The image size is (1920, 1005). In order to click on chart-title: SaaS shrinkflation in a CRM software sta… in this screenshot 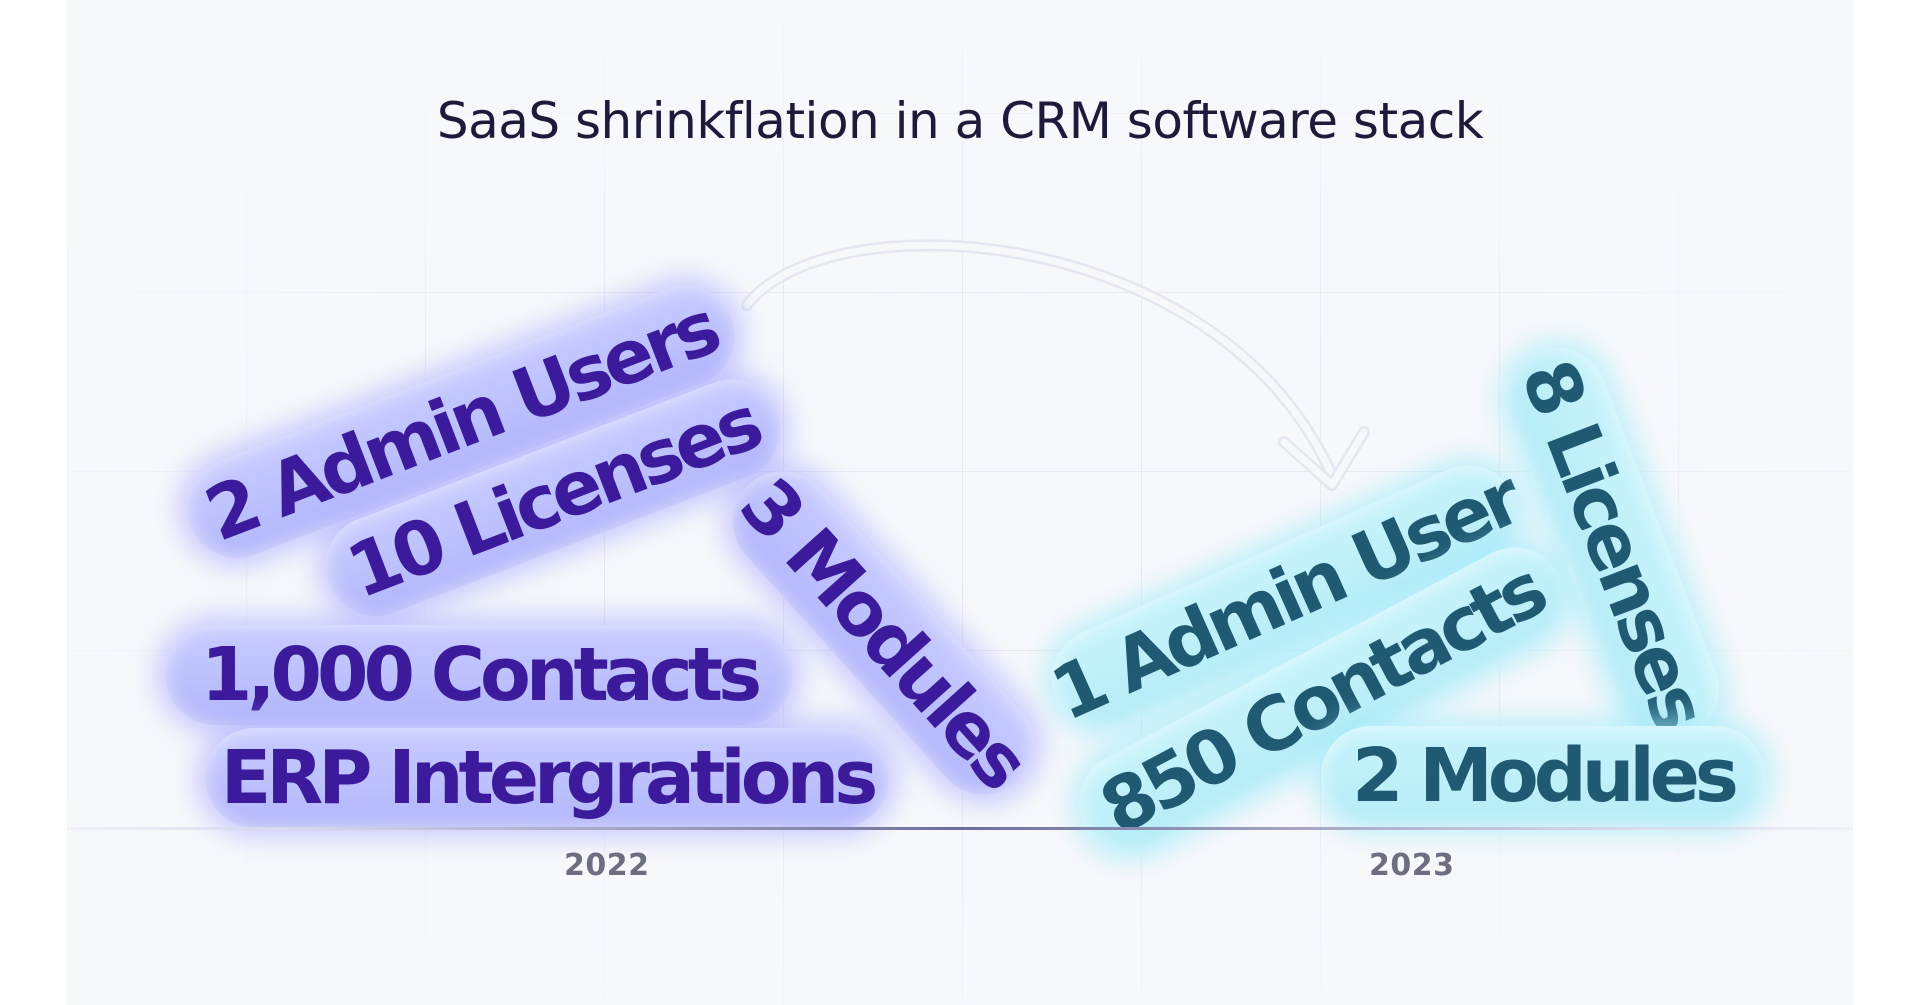, I will do `click(960, 121)`.